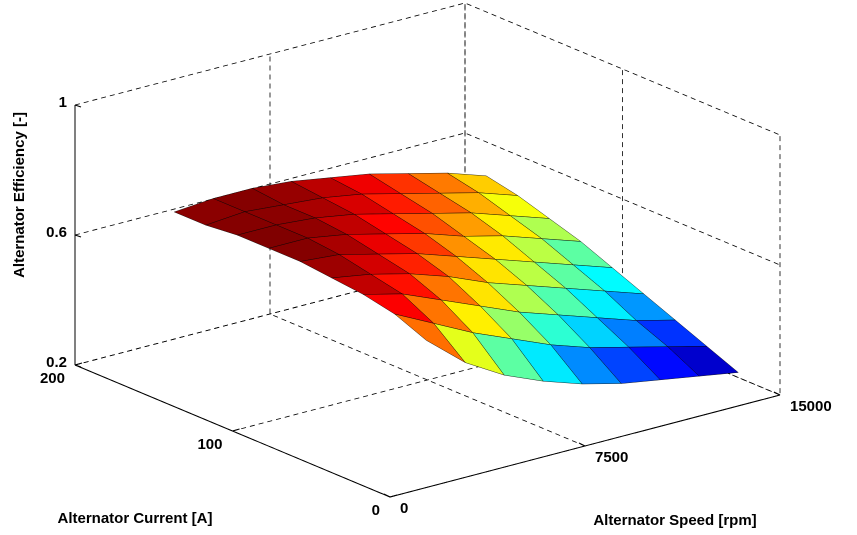 Image resolution: width=857 pixels, height=535 pixels. What do you see at coordinates (56, 362) in the screenshot?
I see `z-tick-label: 0.2` at bounding box center [56, 362].